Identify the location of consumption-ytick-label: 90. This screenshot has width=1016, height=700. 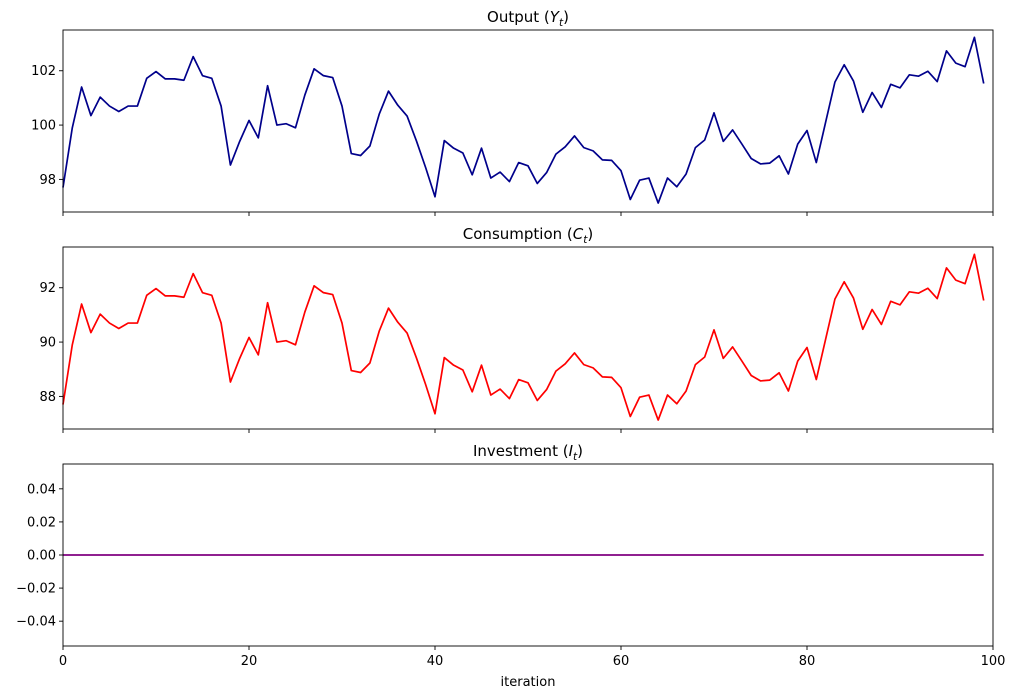
(47, 343).